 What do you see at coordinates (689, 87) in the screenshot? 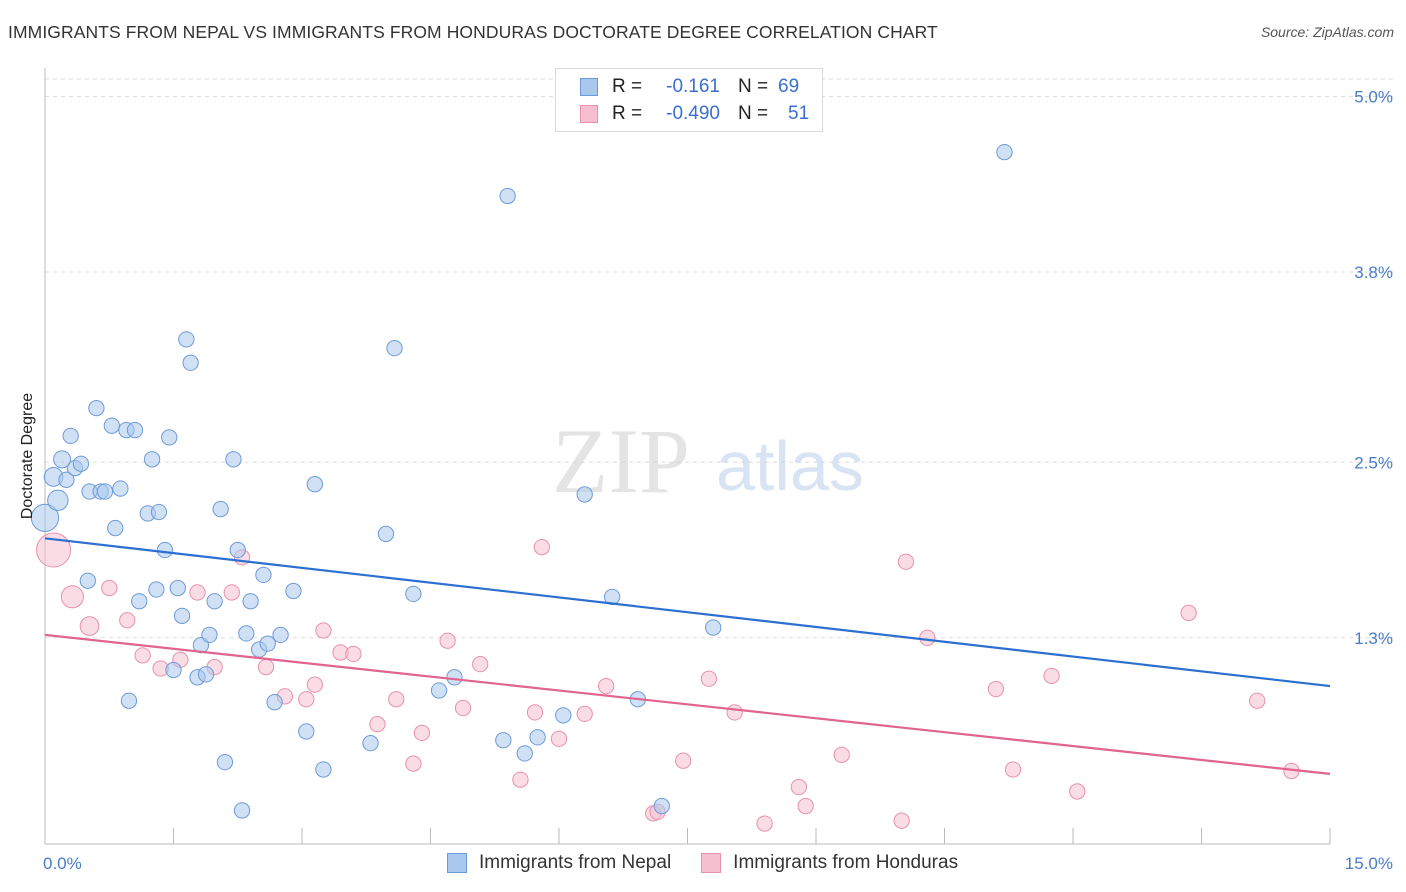
I see `legend-row-nepal: R = -0.161 N = 69` at bounding box center [689, 87].